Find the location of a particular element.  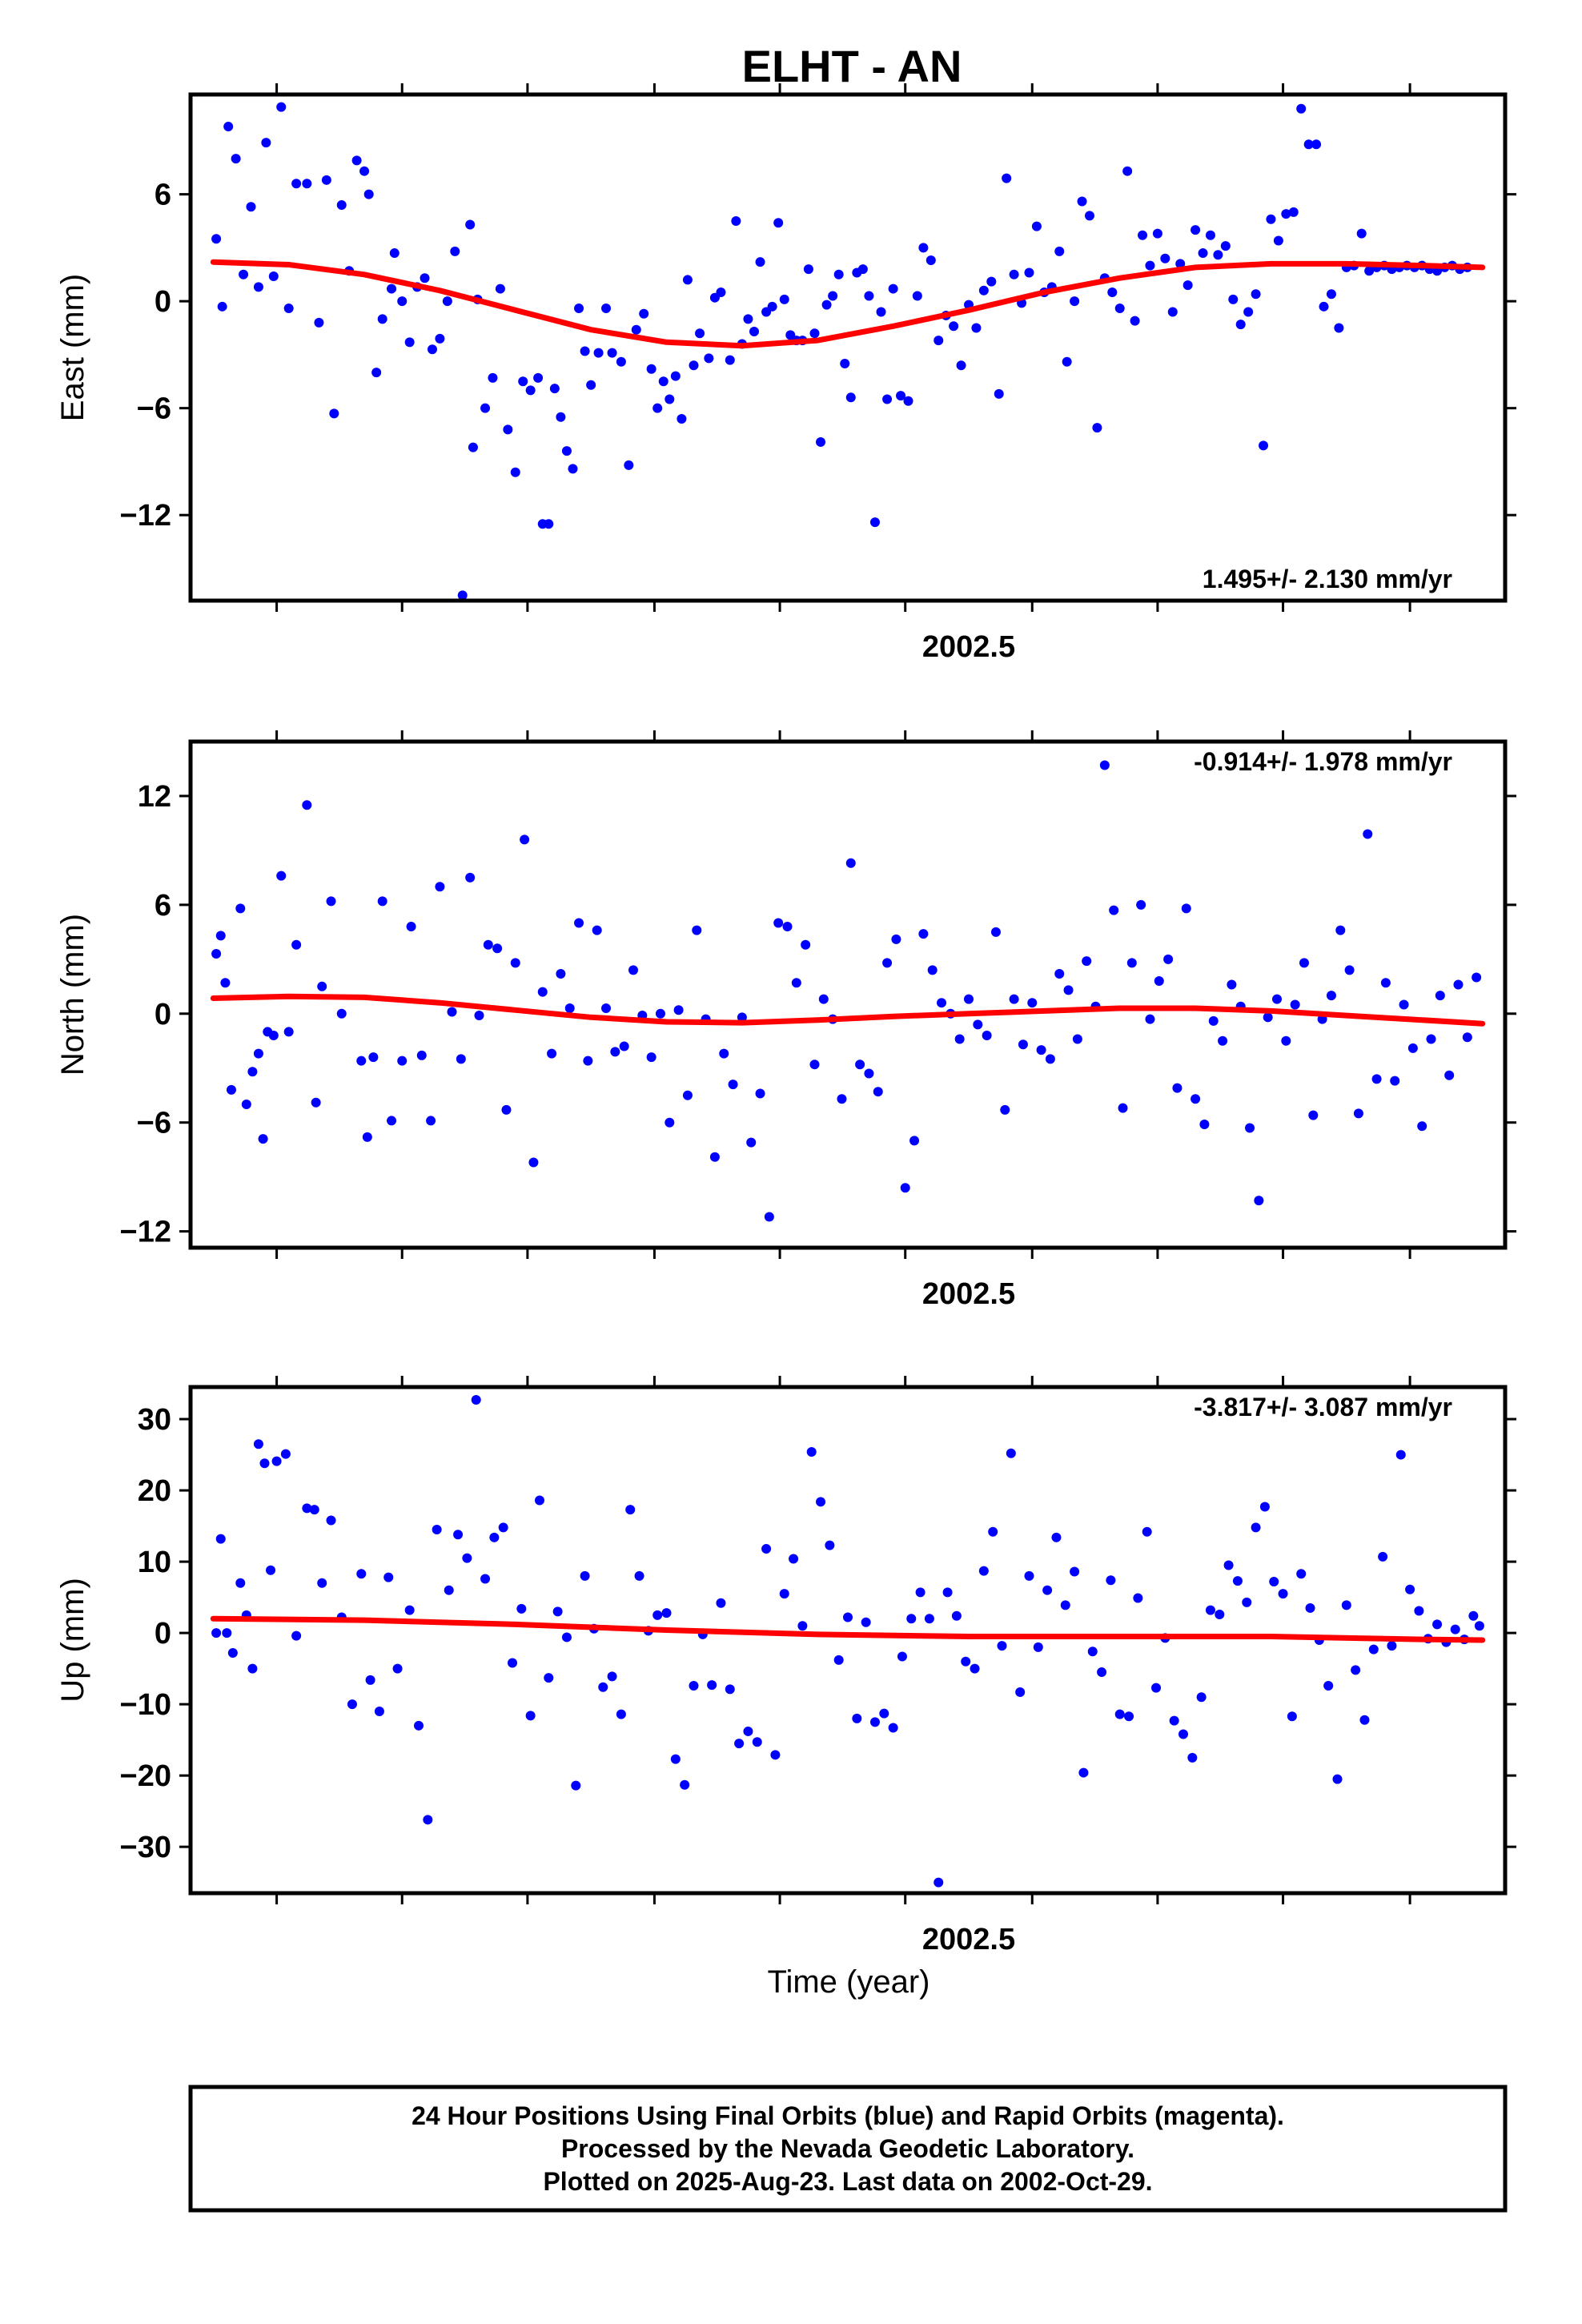

rate-label: 1.495+/- 2.130 mm/yr is located at coordinates (1328, 579).